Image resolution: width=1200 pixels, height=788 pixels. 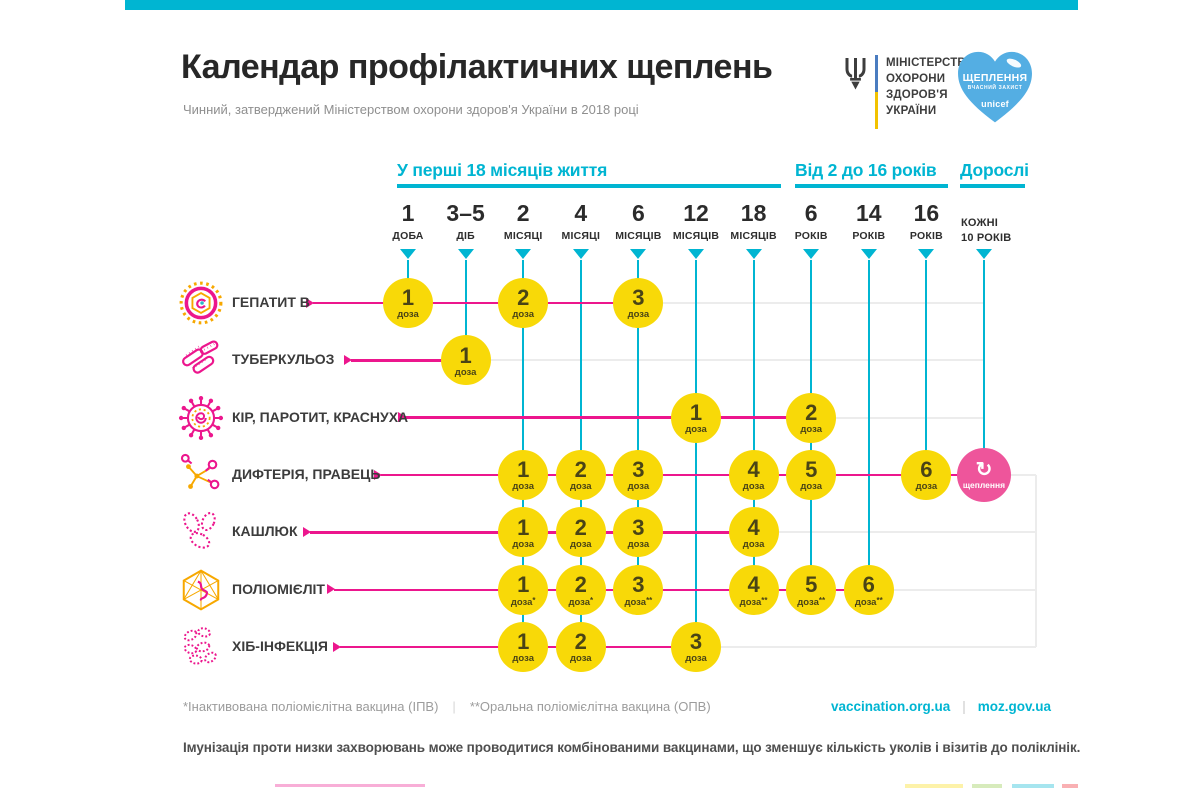 I want to click on link-moz-gov-ua: moz.gov.ua, so click(x=1014, y=706).